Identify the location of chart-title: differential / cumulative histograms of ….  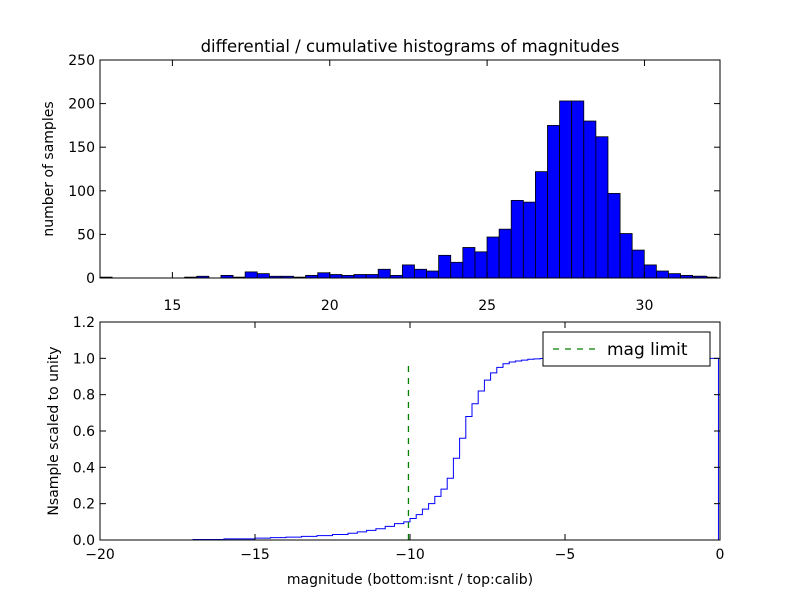
(410, 46).